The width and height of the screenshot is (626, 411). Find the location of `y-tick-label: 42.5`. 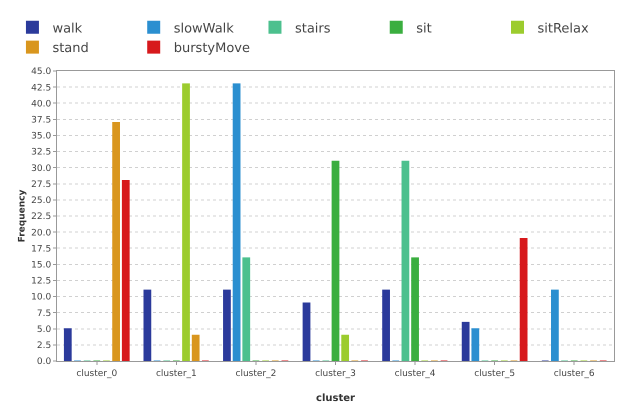

y-tick-label: 42.5 is located at coordinates (41, 88).